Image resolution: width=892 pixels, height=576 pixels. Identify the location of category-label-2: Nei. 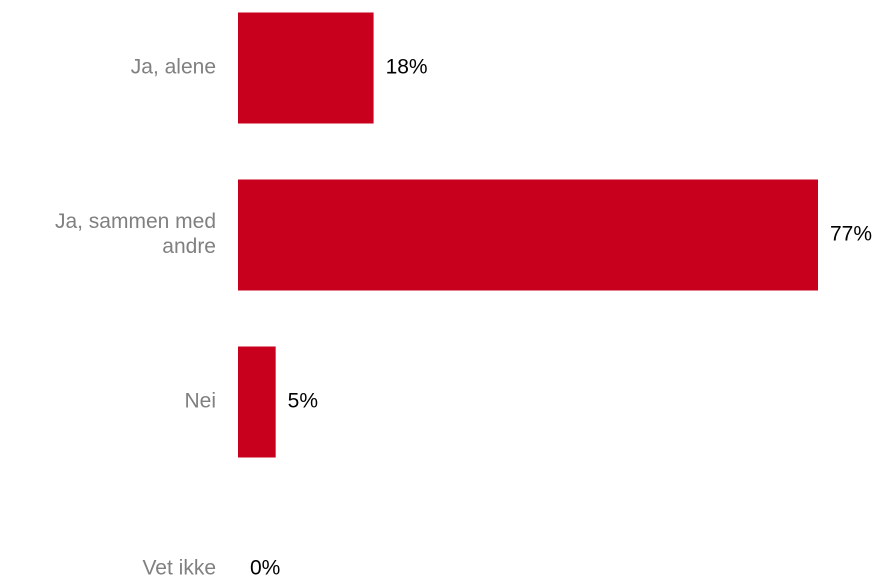
(200, 401).